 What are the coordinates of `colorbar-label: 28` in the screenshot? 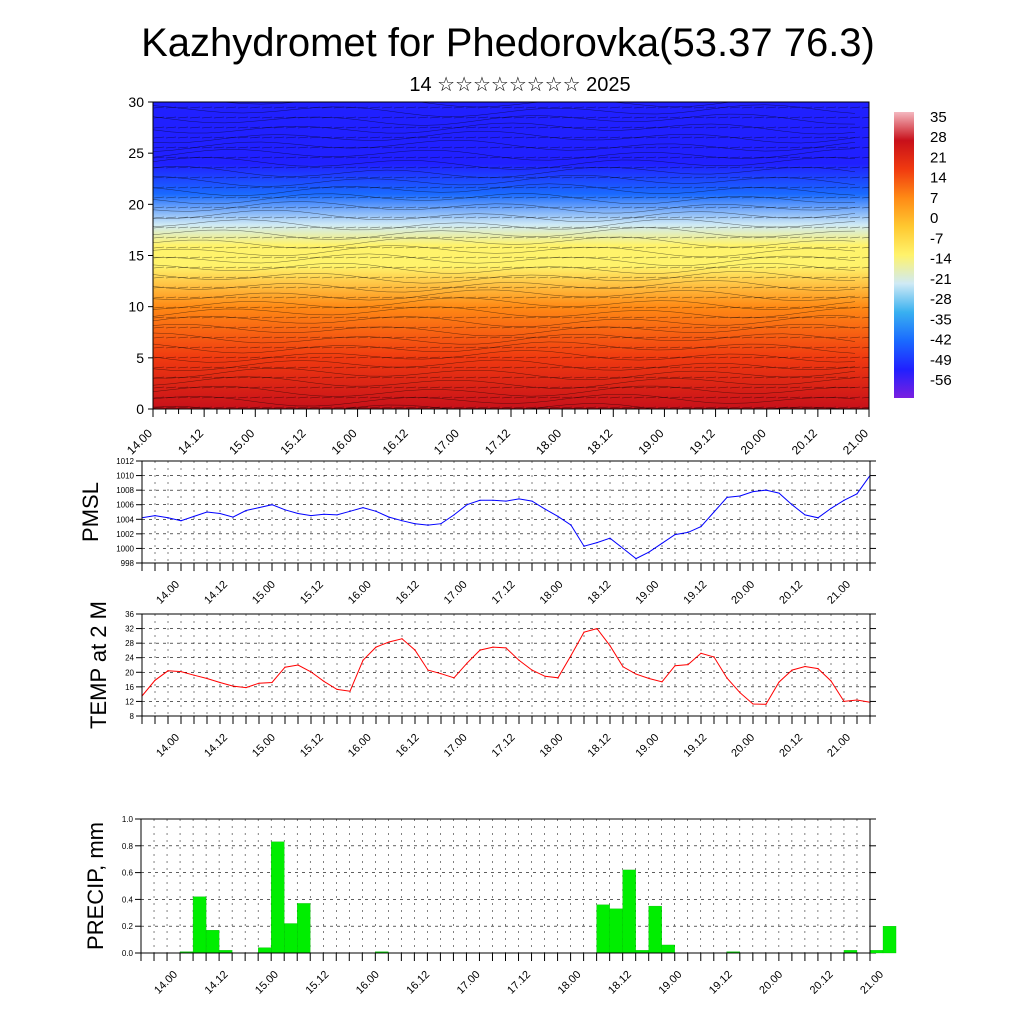 It's located at (938, 137).